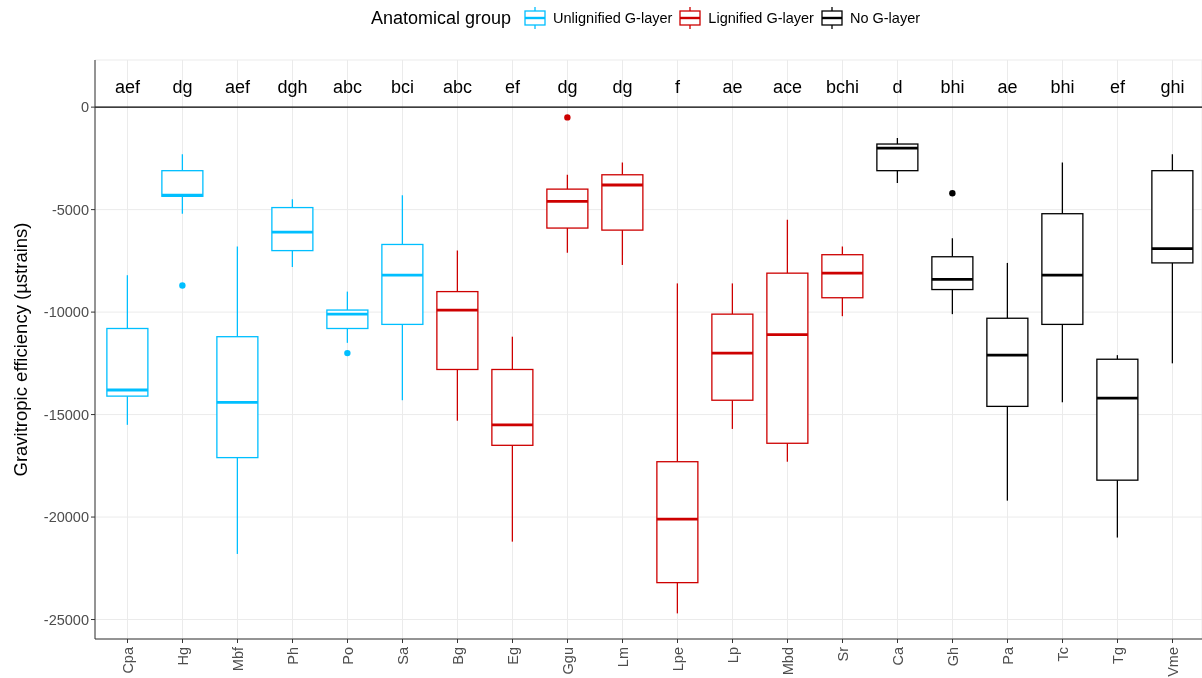  What do you see at coordinates (842, 87) in the screenshot?
I see `annotation: bchi` at bounding box center [842, 87].